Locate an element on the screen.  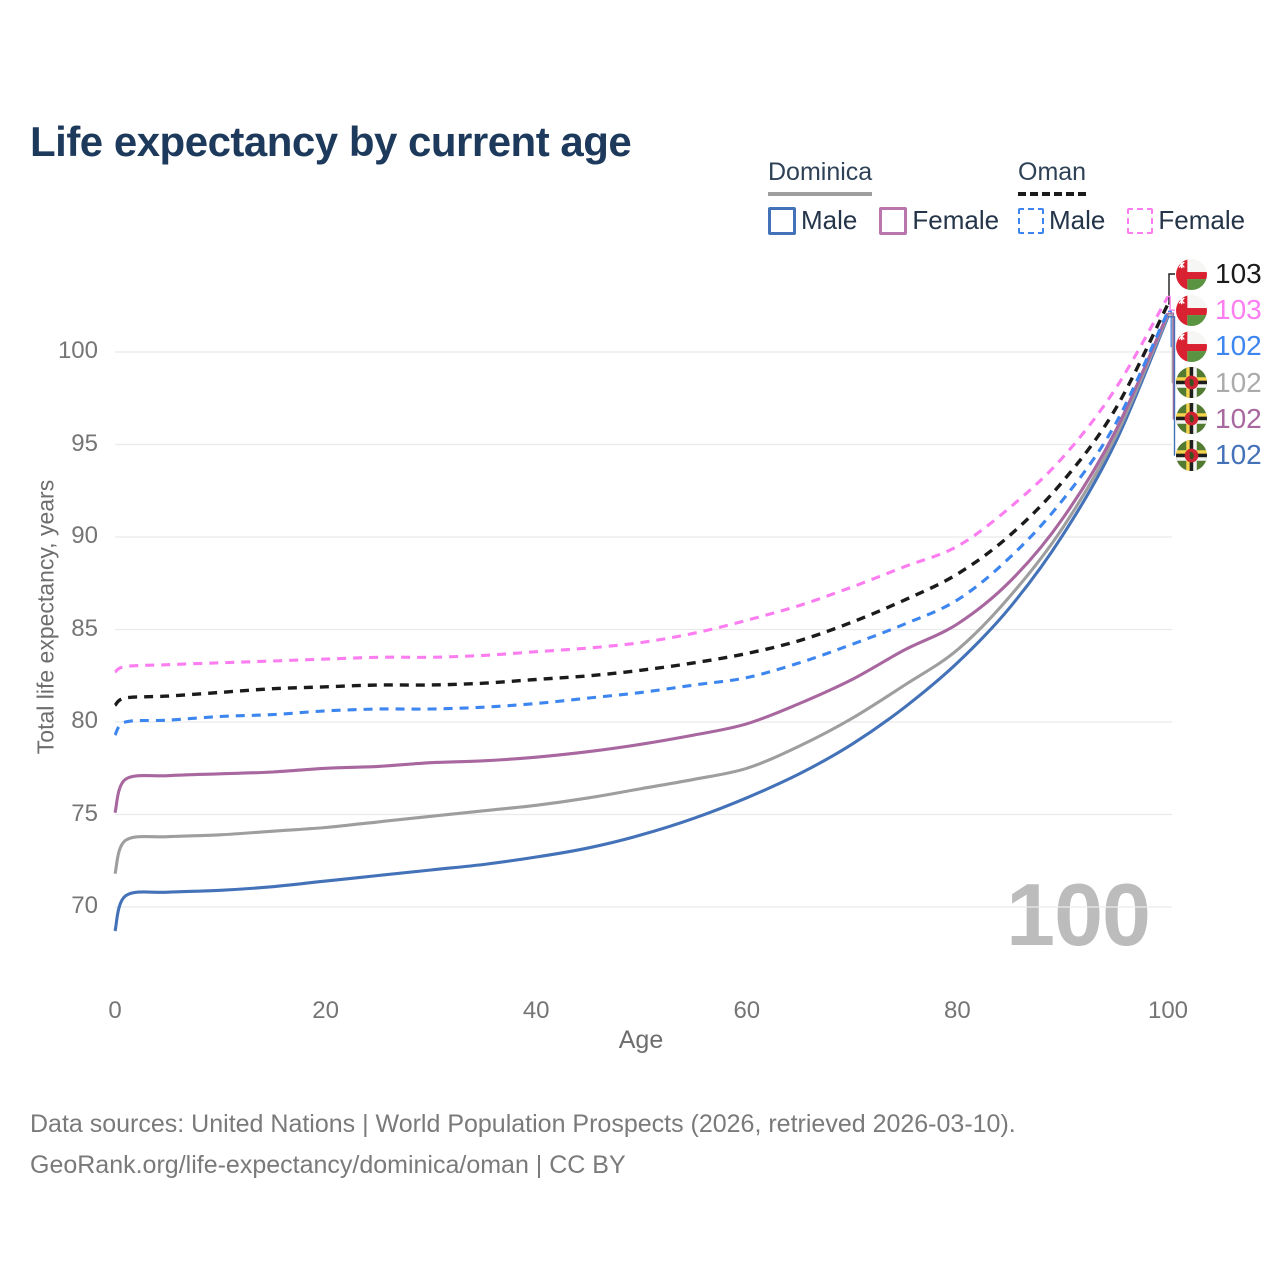
x-tick-label: 60 is located at coordinates (747, 1010).